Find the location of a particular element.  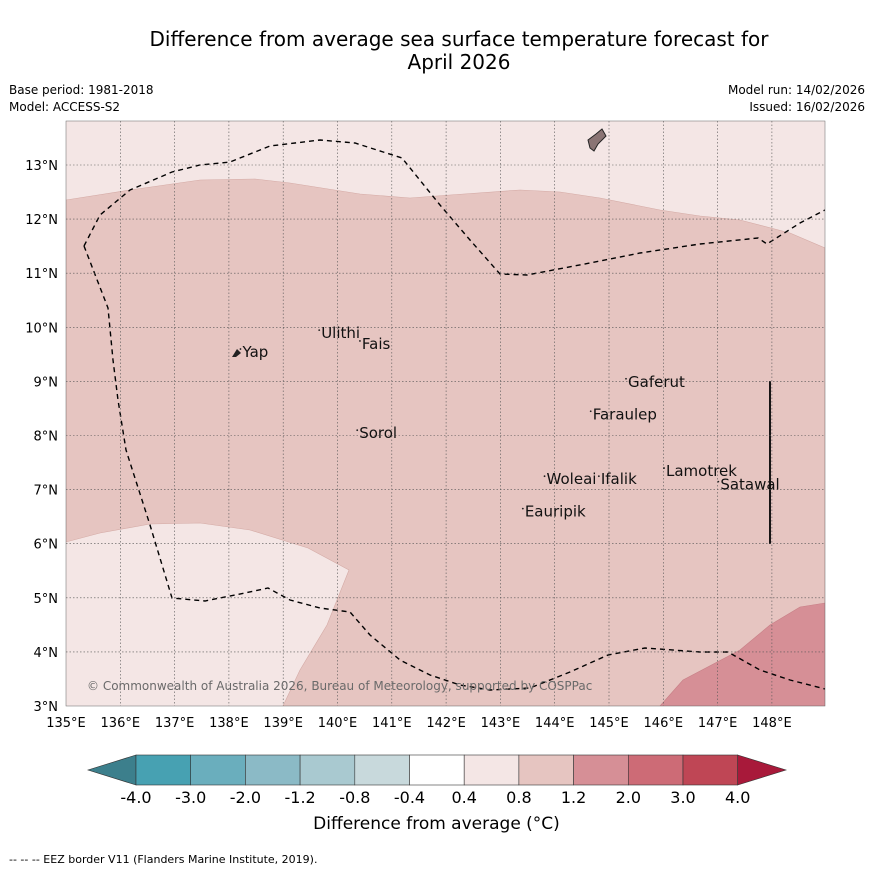

colorbar-tick-label: -0.4 is located at coordinates (409, 797).